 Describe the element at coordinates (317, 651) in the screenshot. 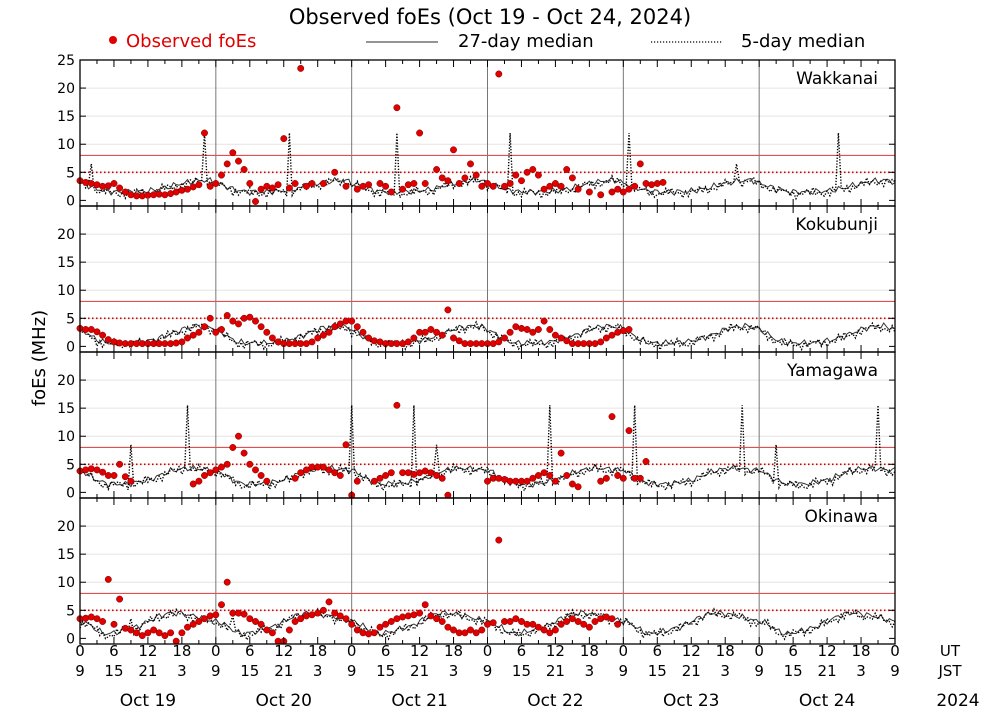

I see `x-tick-label-ut: 18` at that location.